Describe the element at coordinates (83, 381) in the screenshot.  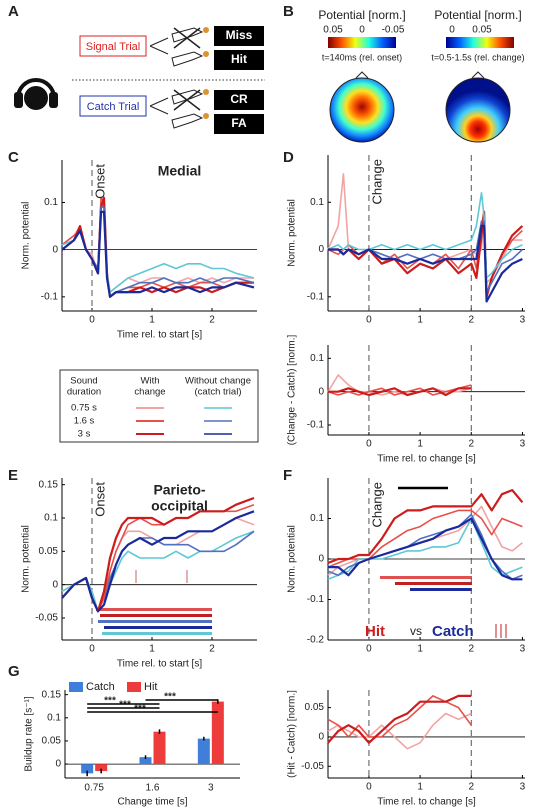
I see `legend-header: Sound` at that location.